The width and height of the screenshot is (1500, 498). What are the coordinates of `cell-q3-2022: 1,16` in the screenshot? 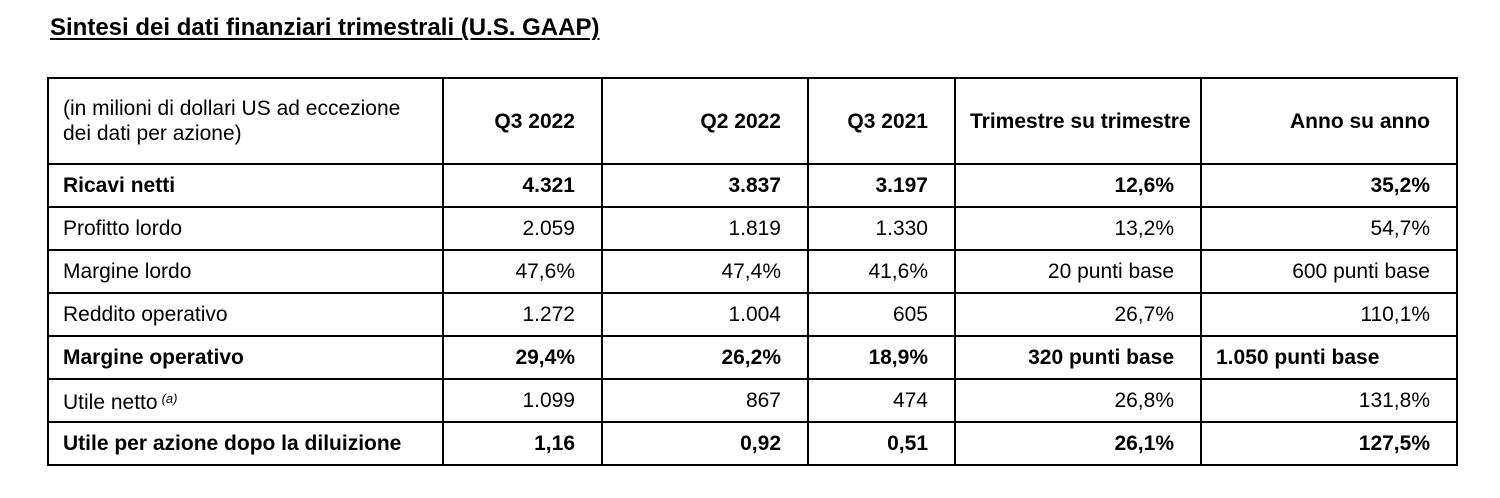 It's located at (522, 443).